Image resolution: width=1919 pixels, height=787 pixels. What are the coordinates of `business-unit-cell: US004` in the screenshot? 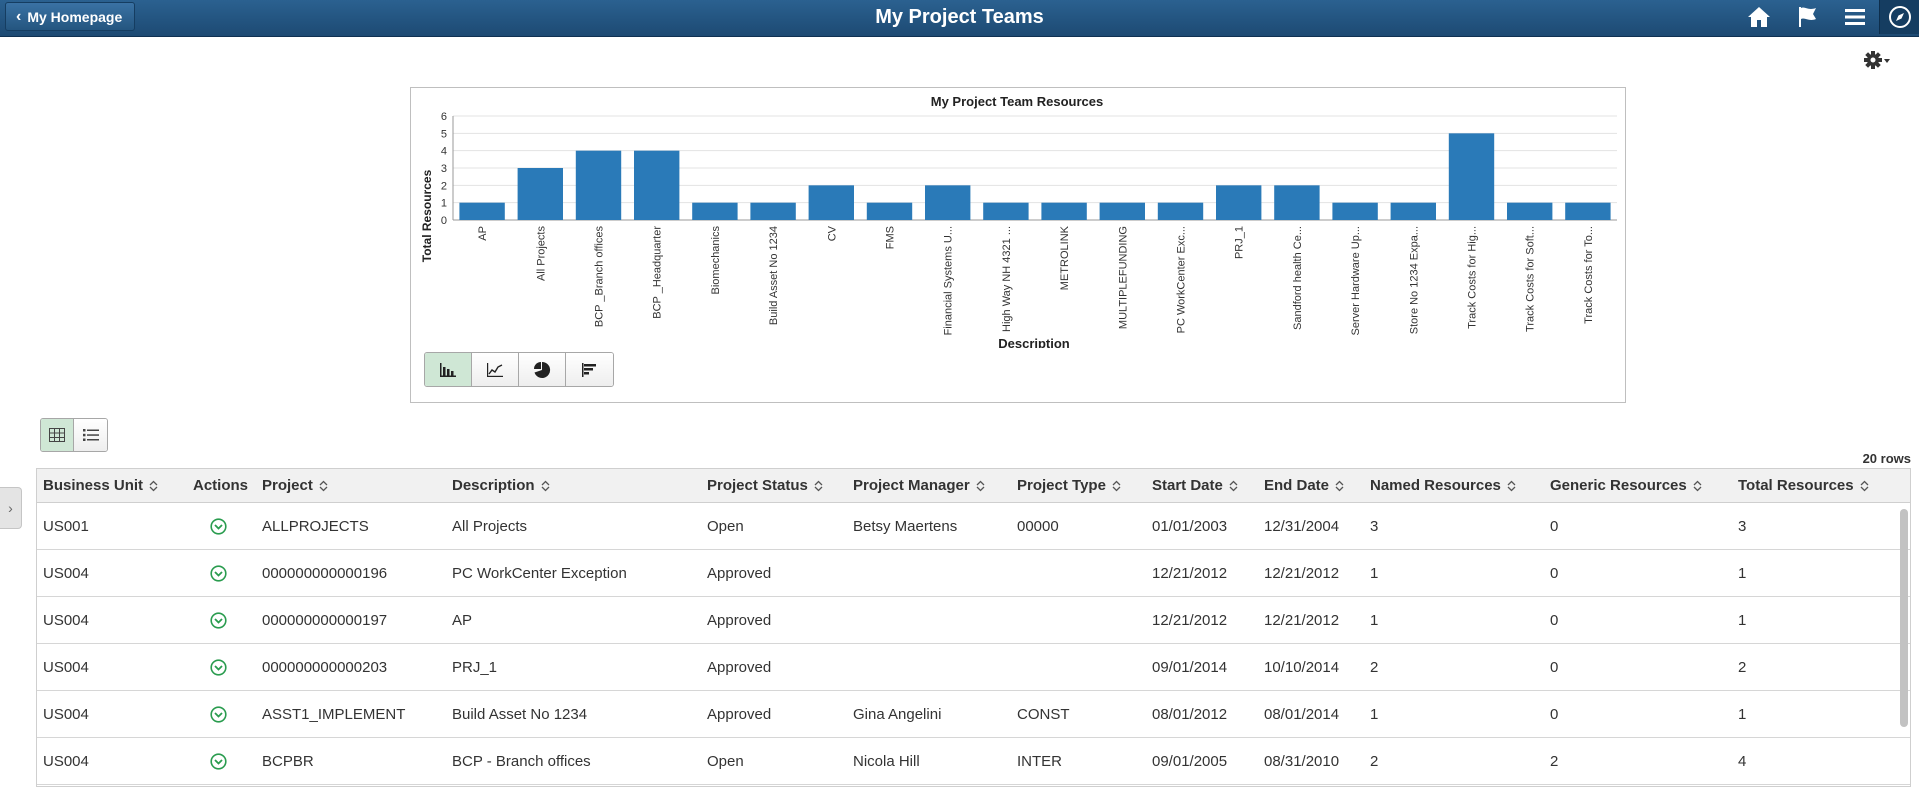 It's located at (66, 620).